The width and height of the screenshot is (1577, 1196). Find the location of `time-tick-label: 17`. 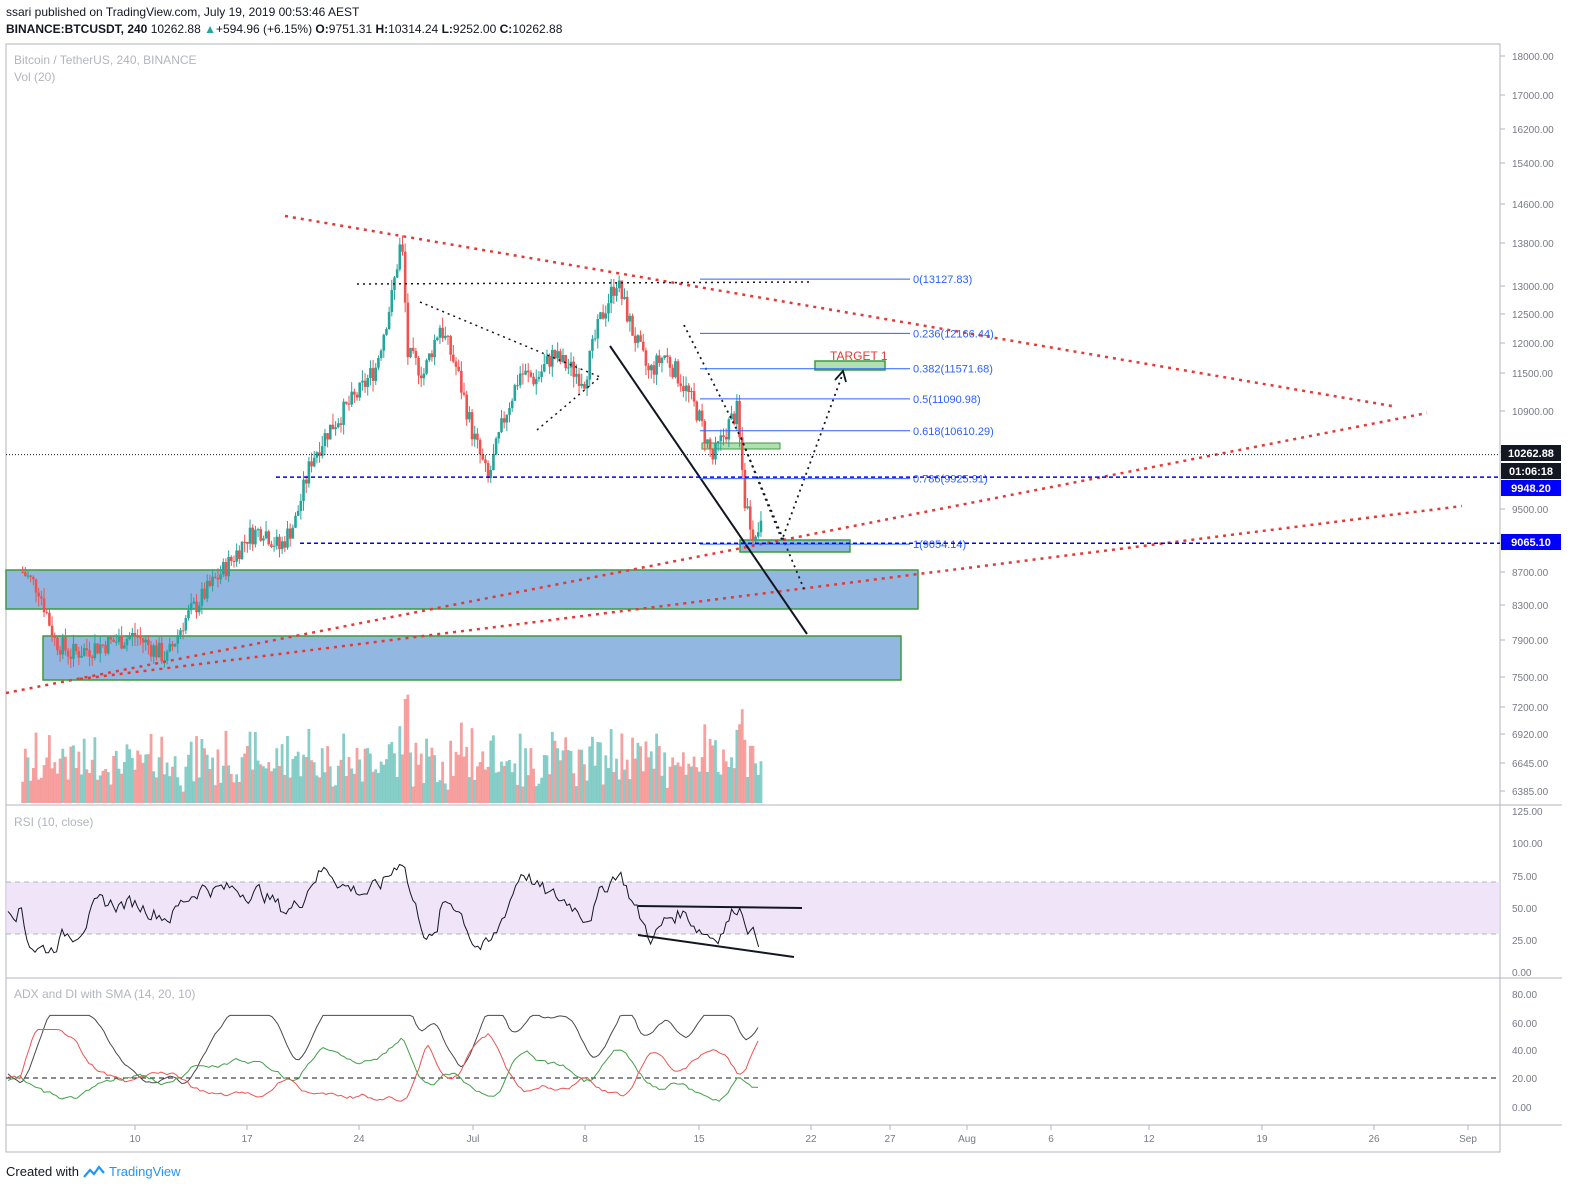

time-tick-label: 17 is located at coordinates (247, 1139).